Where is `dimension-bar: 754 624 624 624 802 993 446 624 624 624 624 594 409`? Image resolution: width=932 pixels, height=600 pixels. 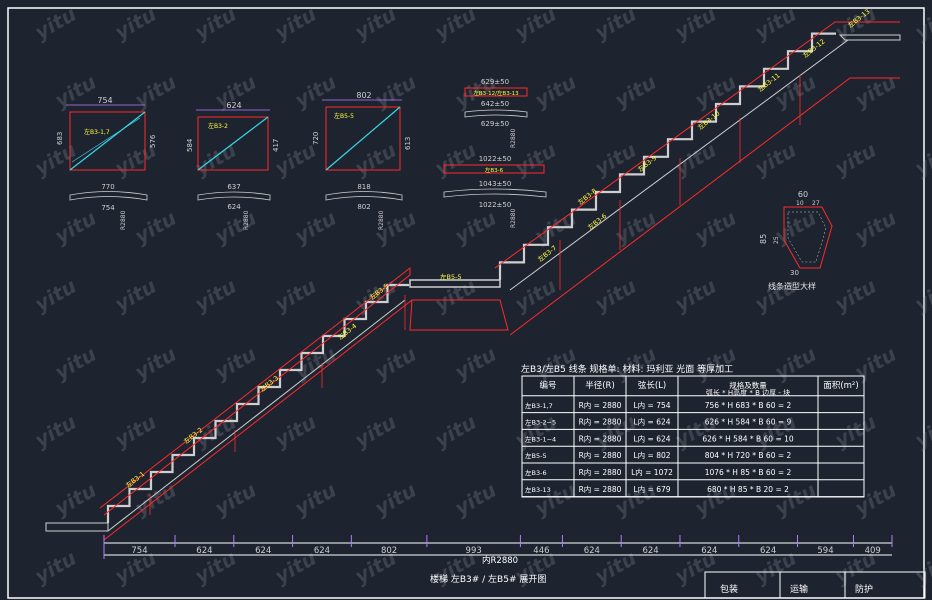
dimension-bar: 754 624 624 624 802 993 446 624 624 624 624 594 409 is located at coordinates (498, 547).